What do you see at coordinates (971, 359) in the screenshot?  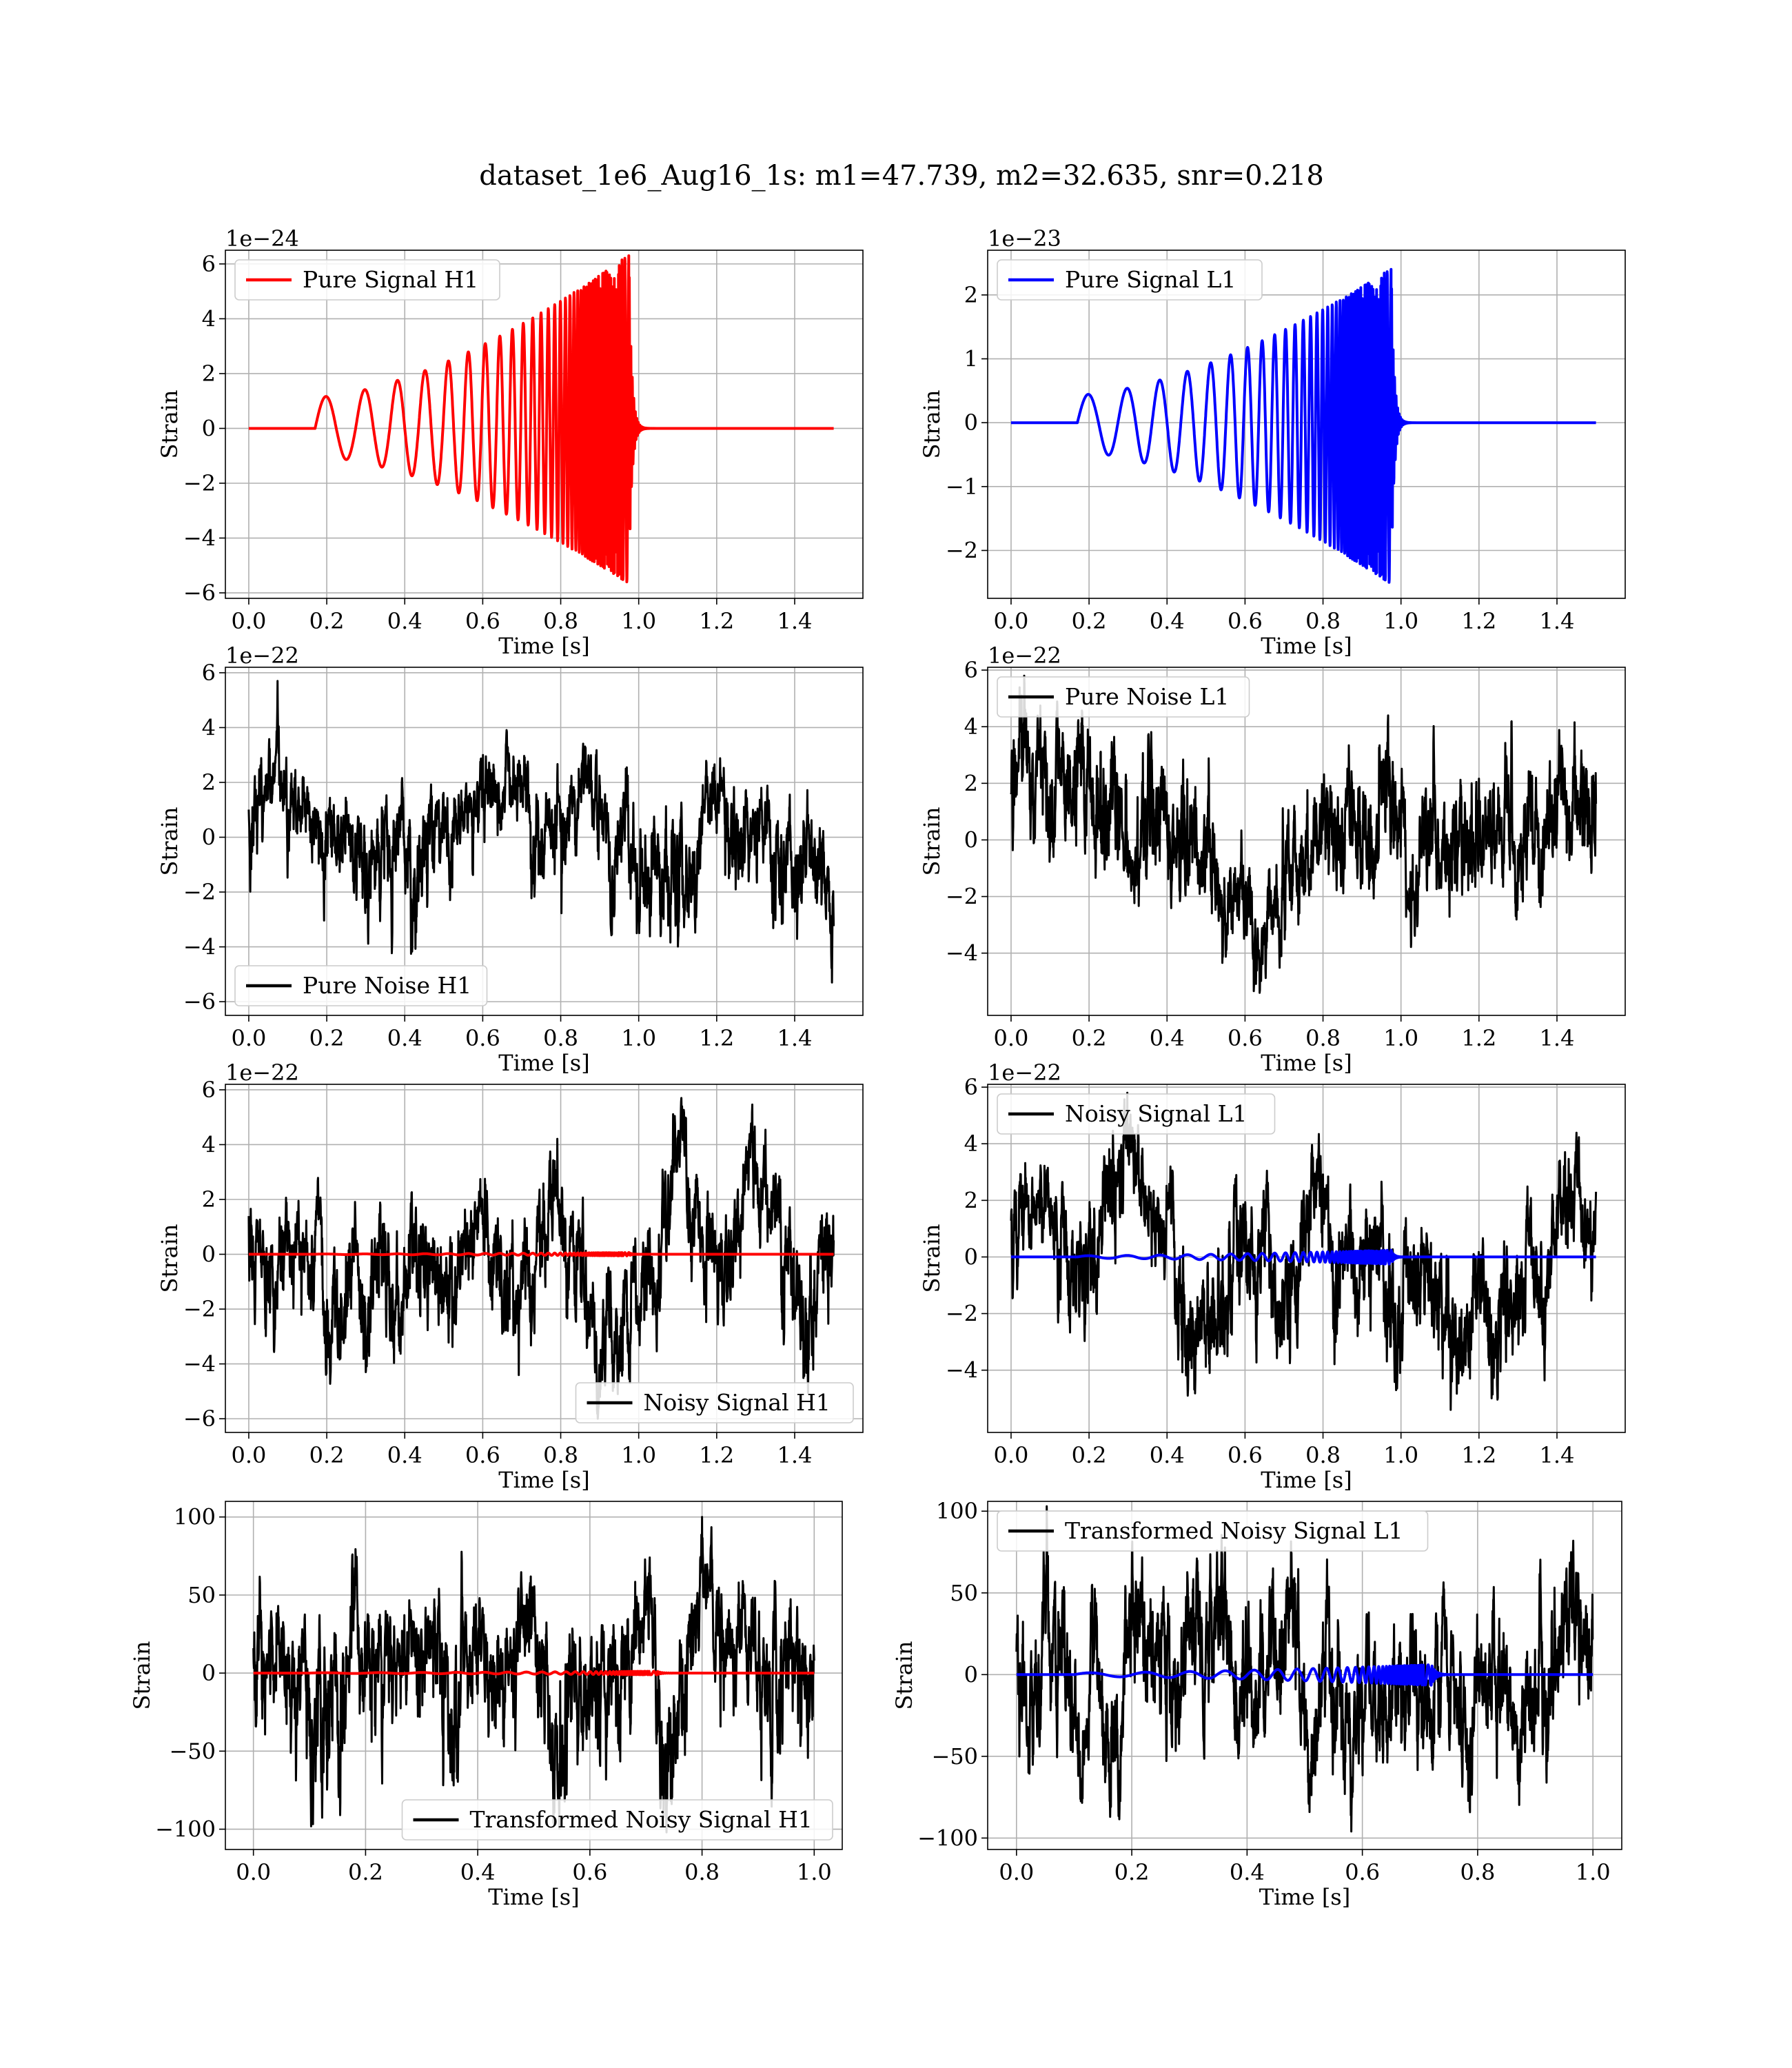 I see `y-tick-label: 1` at bounding box center [971, 359].